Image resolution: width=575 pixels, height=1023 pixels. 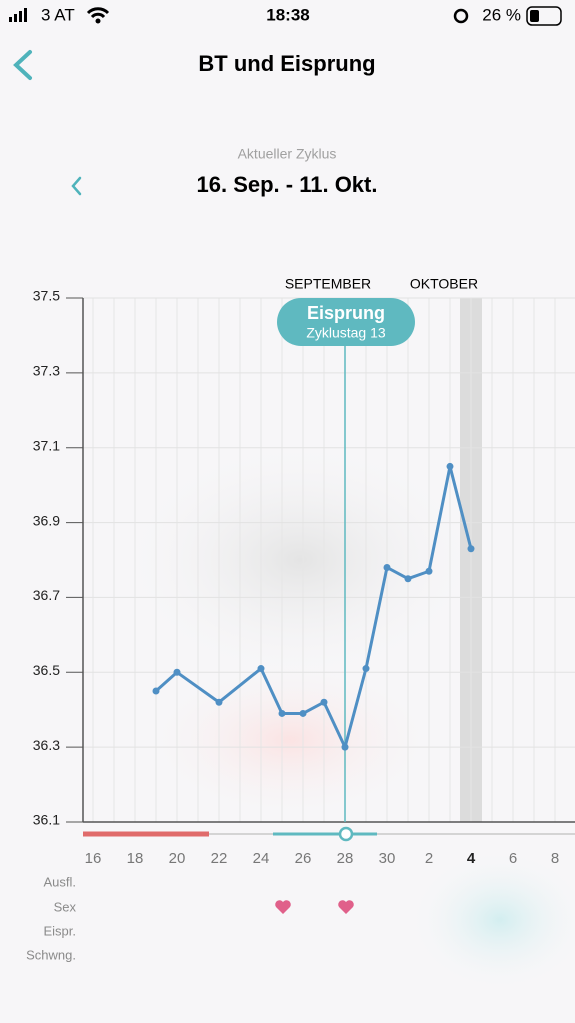 I want to click on x-tick-label: 8, so click(x=555, y=858).